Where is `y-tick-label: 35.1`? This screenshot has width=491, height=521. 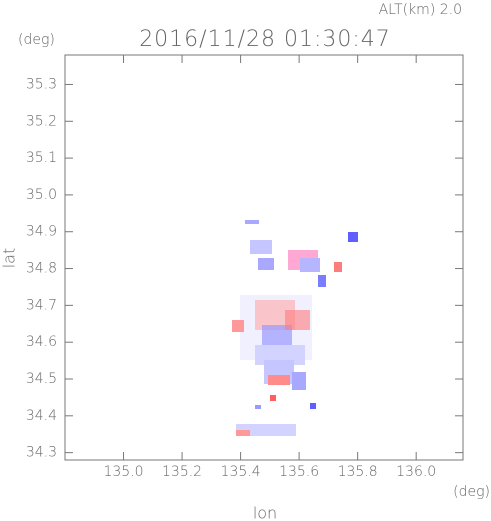
y-tick-label: 35.1 is located at coordinates (41, 158).